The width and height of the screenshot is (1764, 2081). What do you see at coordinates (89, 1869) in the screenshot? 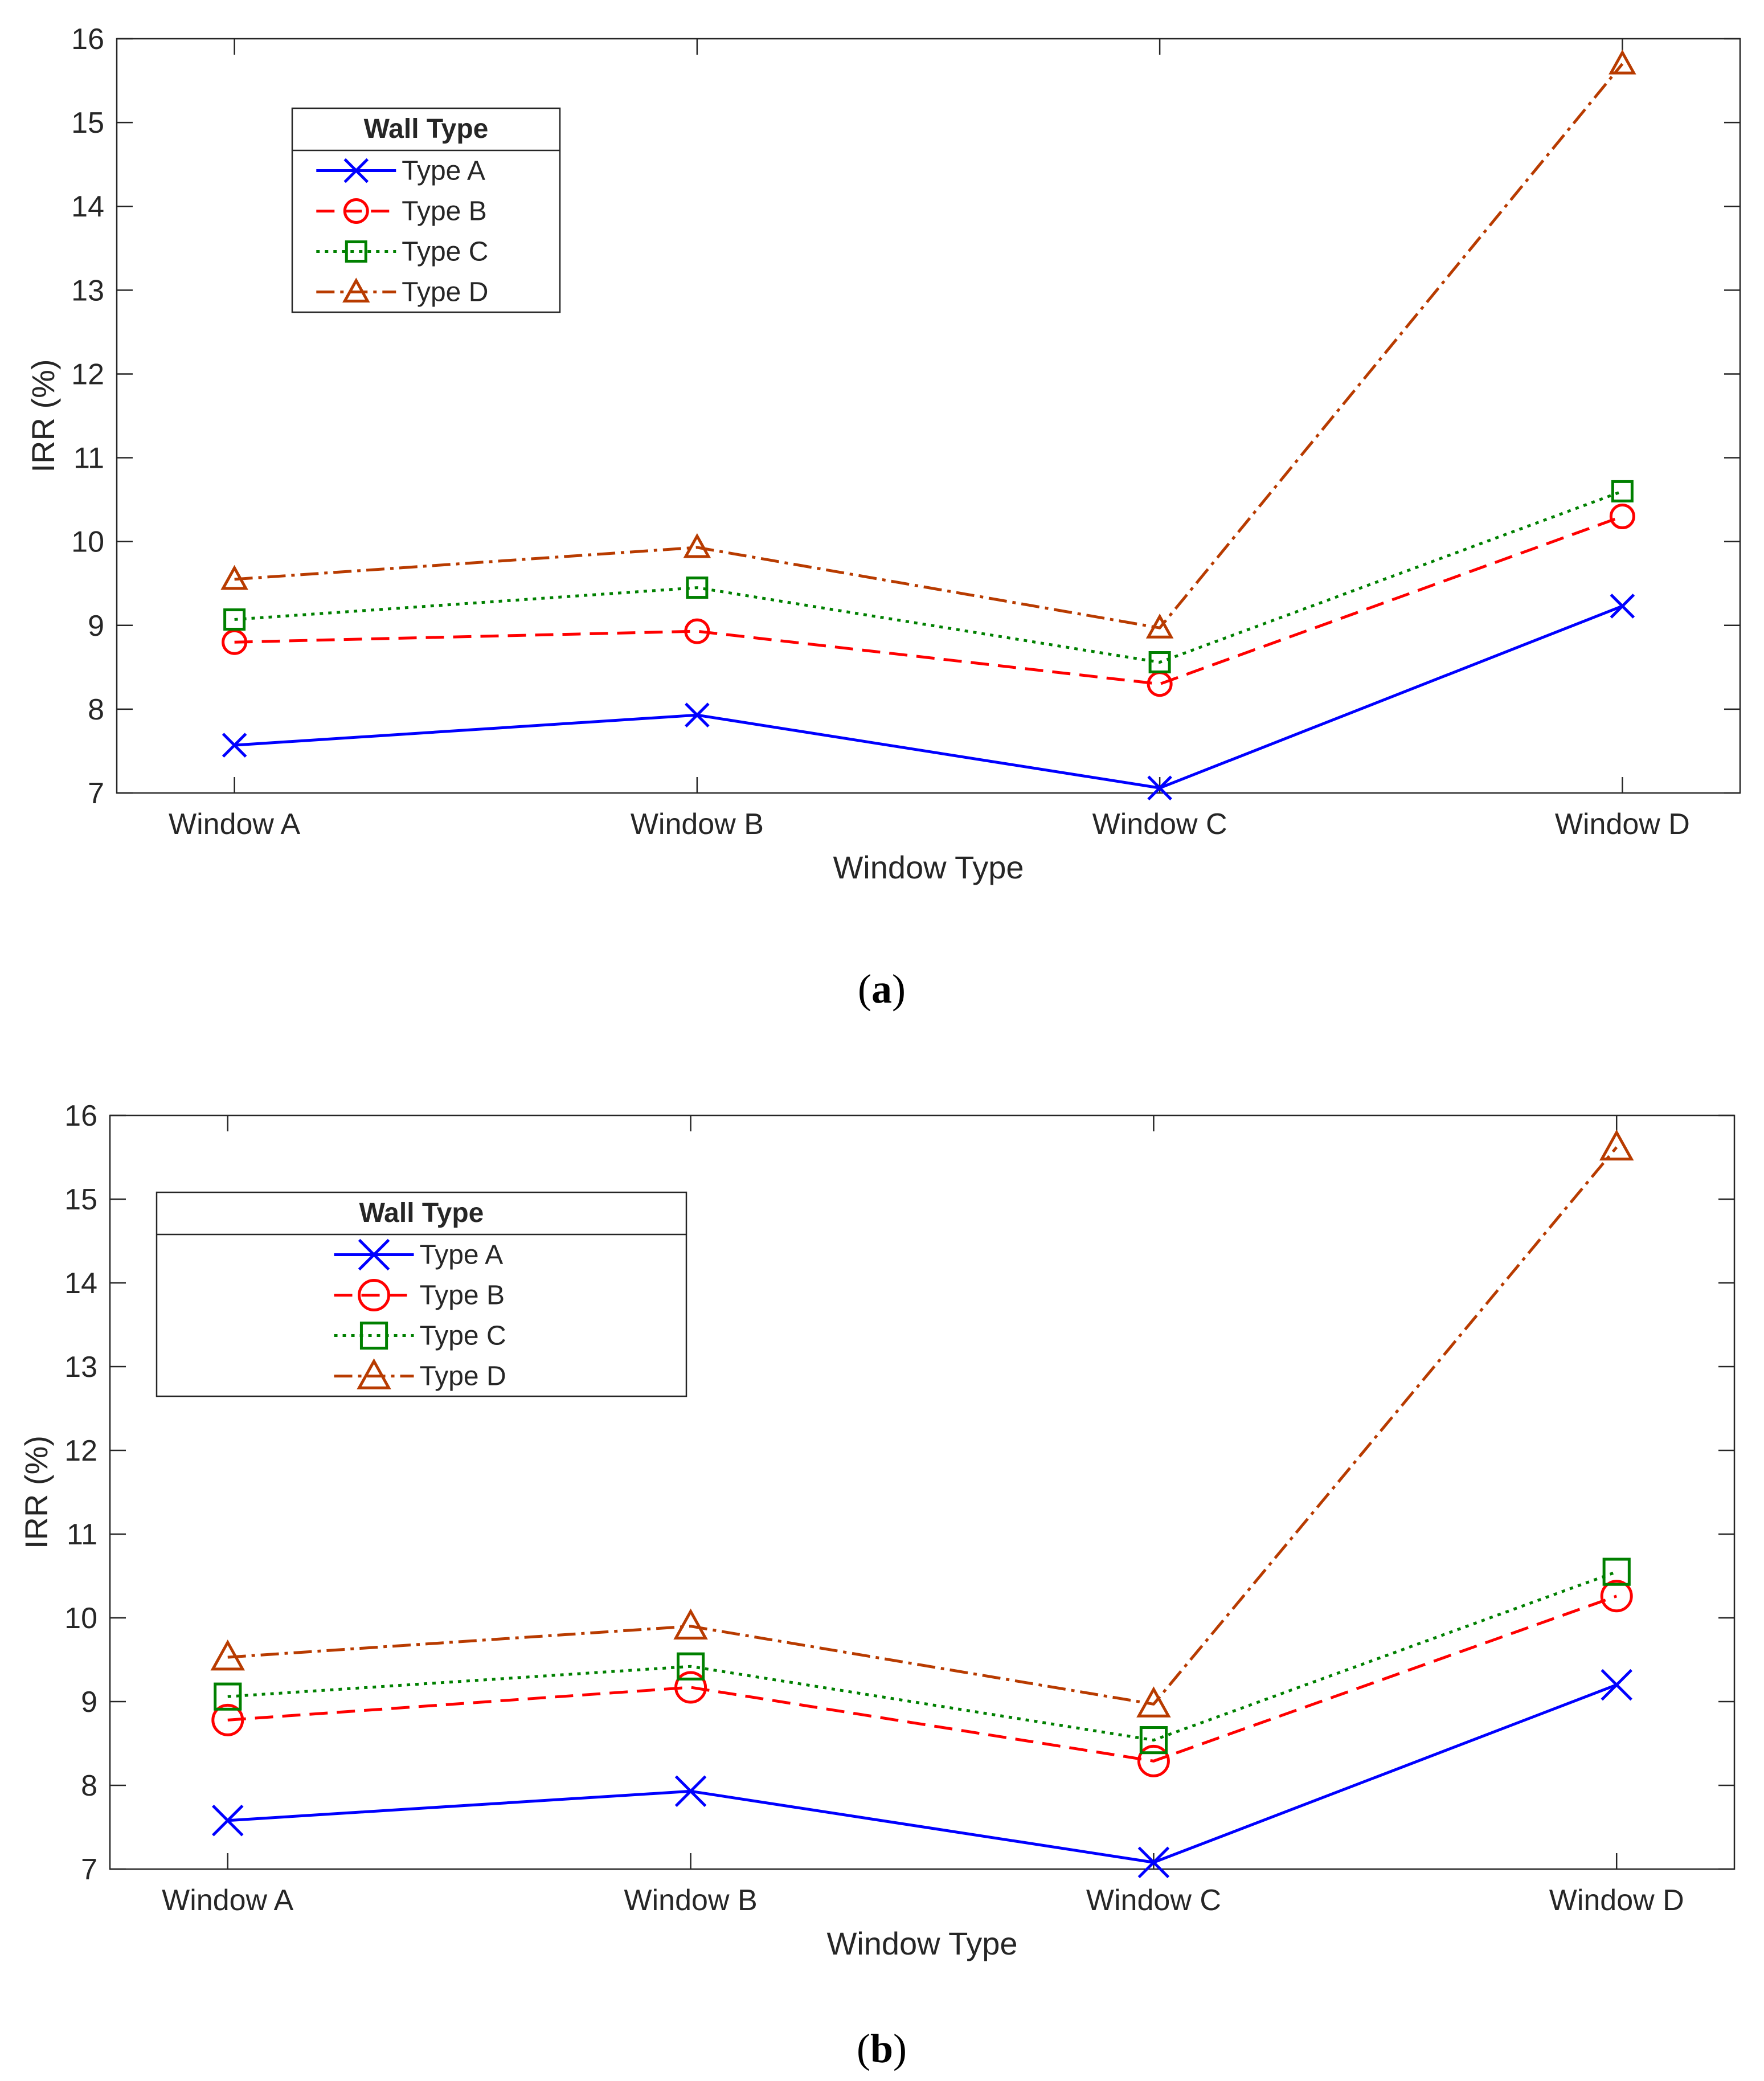
I see `y-tick-label: 7` at bounding box center [89, 1869].